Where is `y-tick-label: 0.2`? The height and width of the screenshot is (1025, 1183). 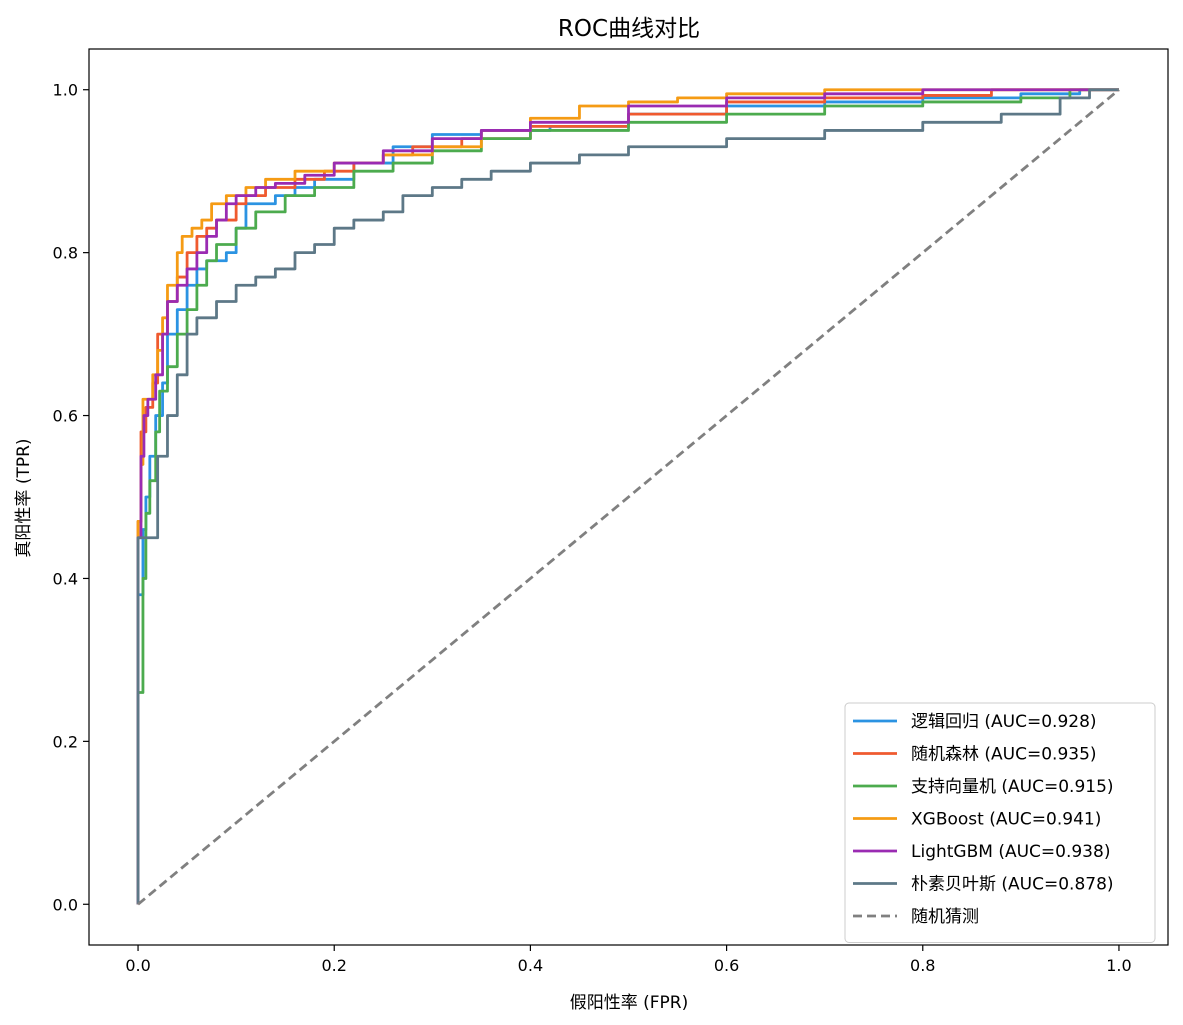 y-tick-label: 0.2 is located at coordinates (65, 741).